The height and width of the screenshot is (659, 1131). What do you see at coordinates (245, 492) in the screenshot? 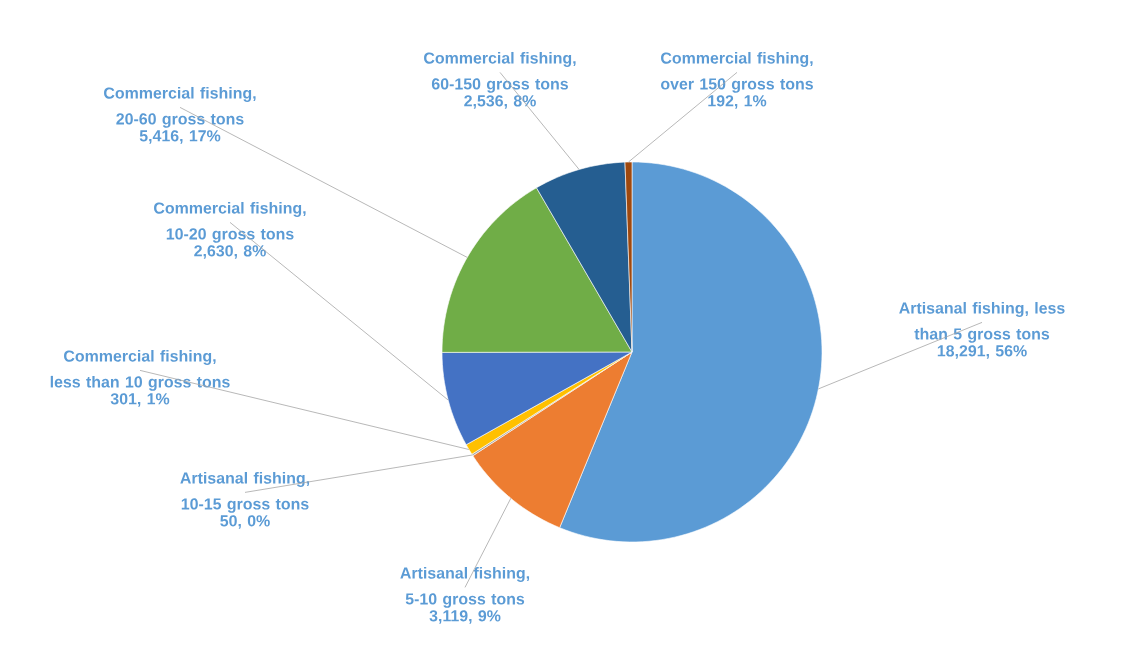
I see `slice-label: Artisanal fishing, 10-15 gross tons` at bounding box center [245, 492].